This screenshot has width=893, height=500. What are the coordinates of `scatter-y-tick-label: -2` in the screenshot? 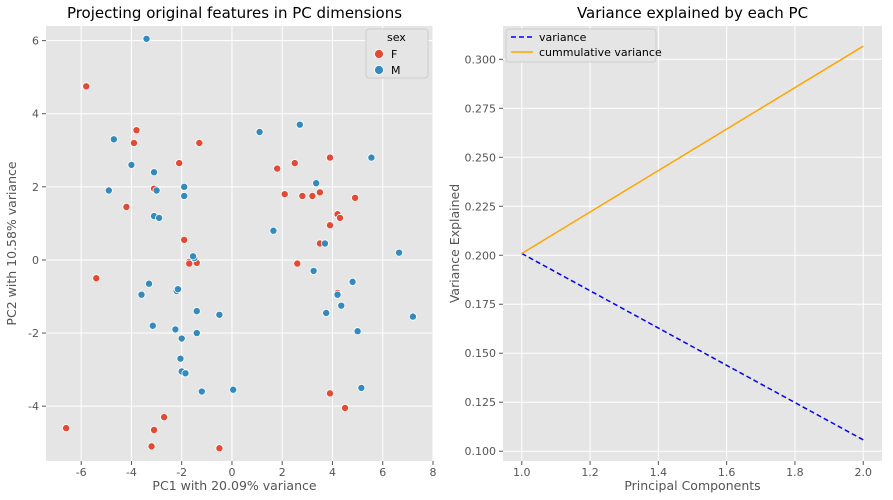 It's located at (33, 333).